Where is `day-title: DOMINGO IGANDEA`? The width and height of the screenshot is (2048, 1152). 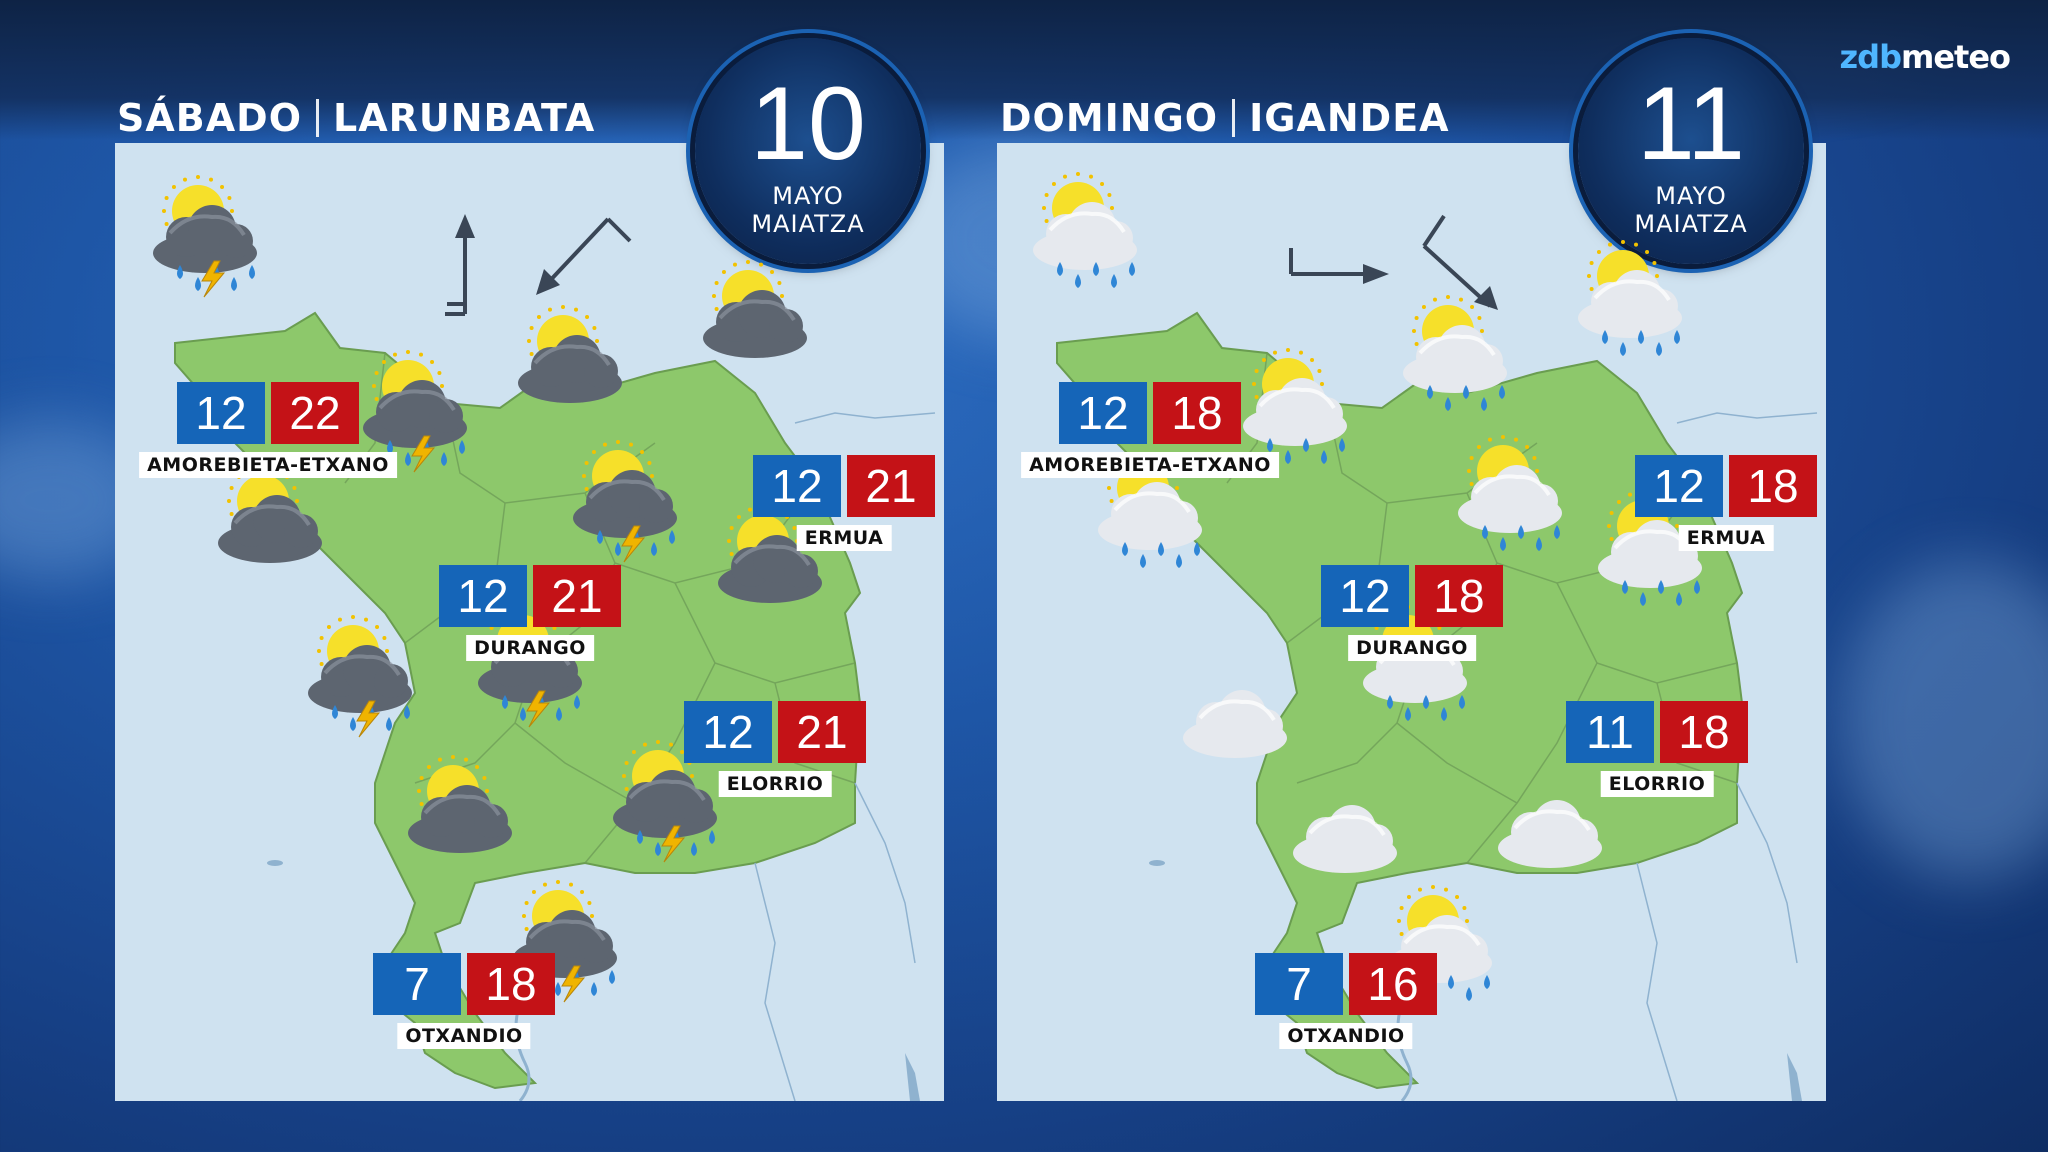 day-title: DOMINGO IGANDEA is located at coordinates (1225, 118).